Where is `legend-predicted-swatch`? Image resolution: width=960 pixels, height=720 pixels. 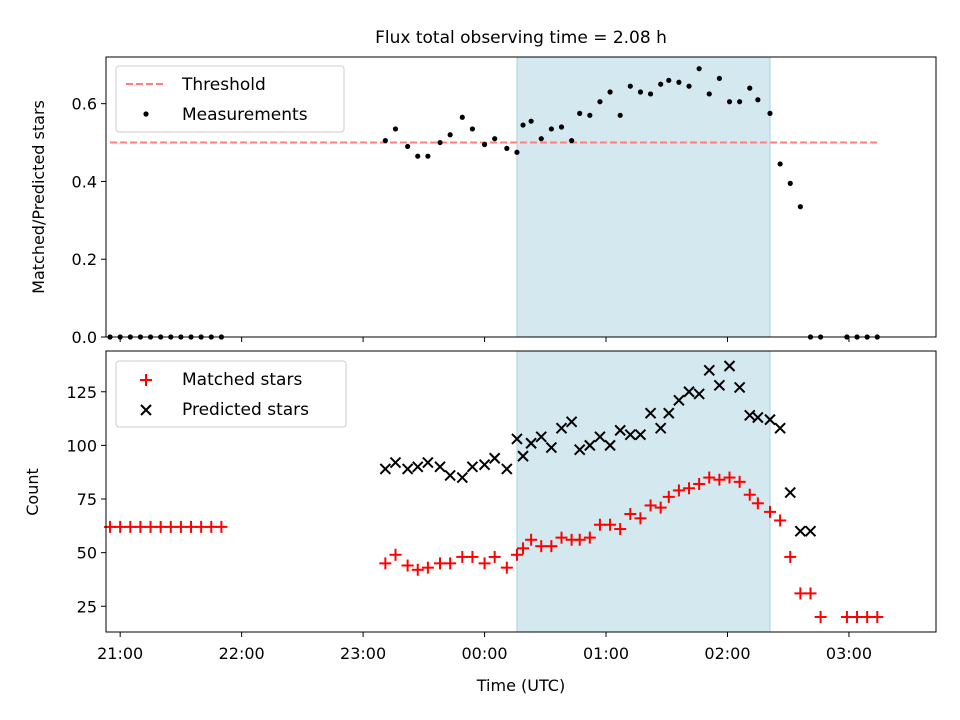
legend-predicted-swatch is located at coordinates (146, 410).